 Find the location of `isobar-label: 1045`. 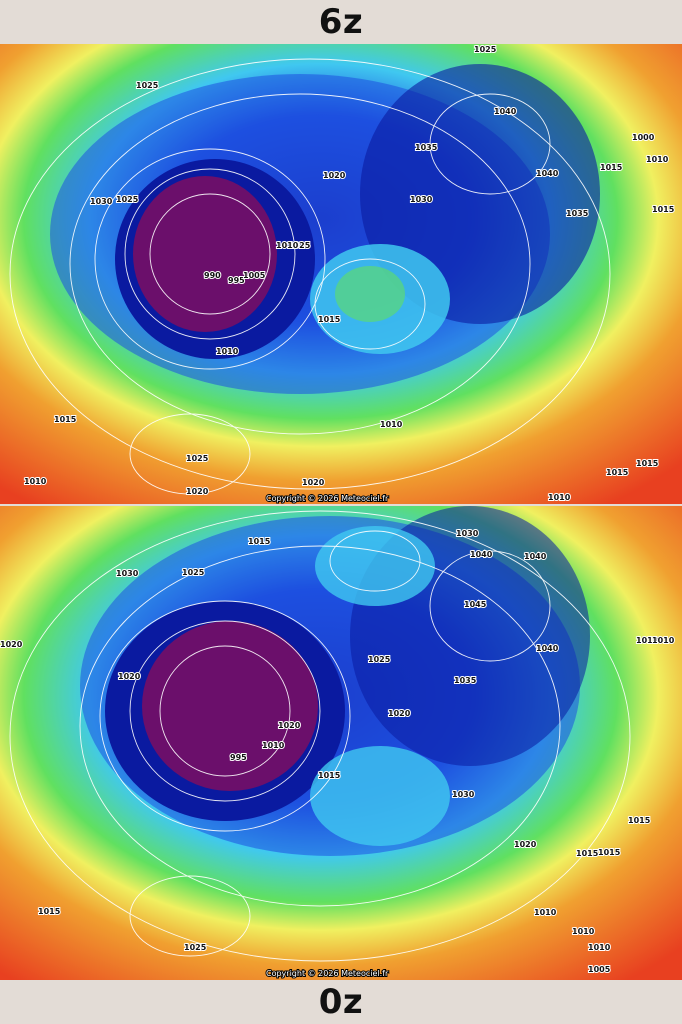

isobar-label: 1045 is located at coordinates (475, 604).